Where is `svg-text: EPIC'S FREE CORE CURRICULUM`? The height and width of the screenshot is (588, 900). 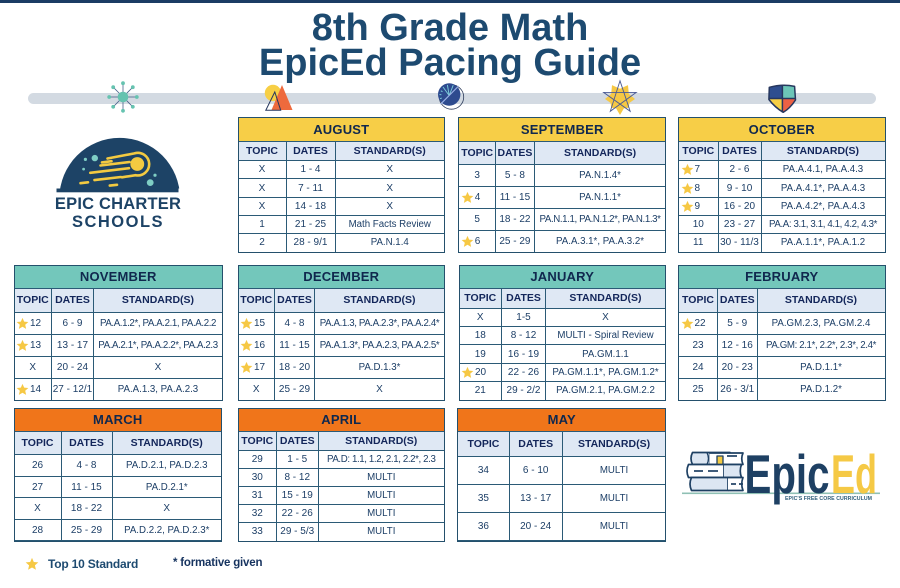
svg-text: EPIC'S FREE CORE CURRICULUM is located at coordinates (829, 499).